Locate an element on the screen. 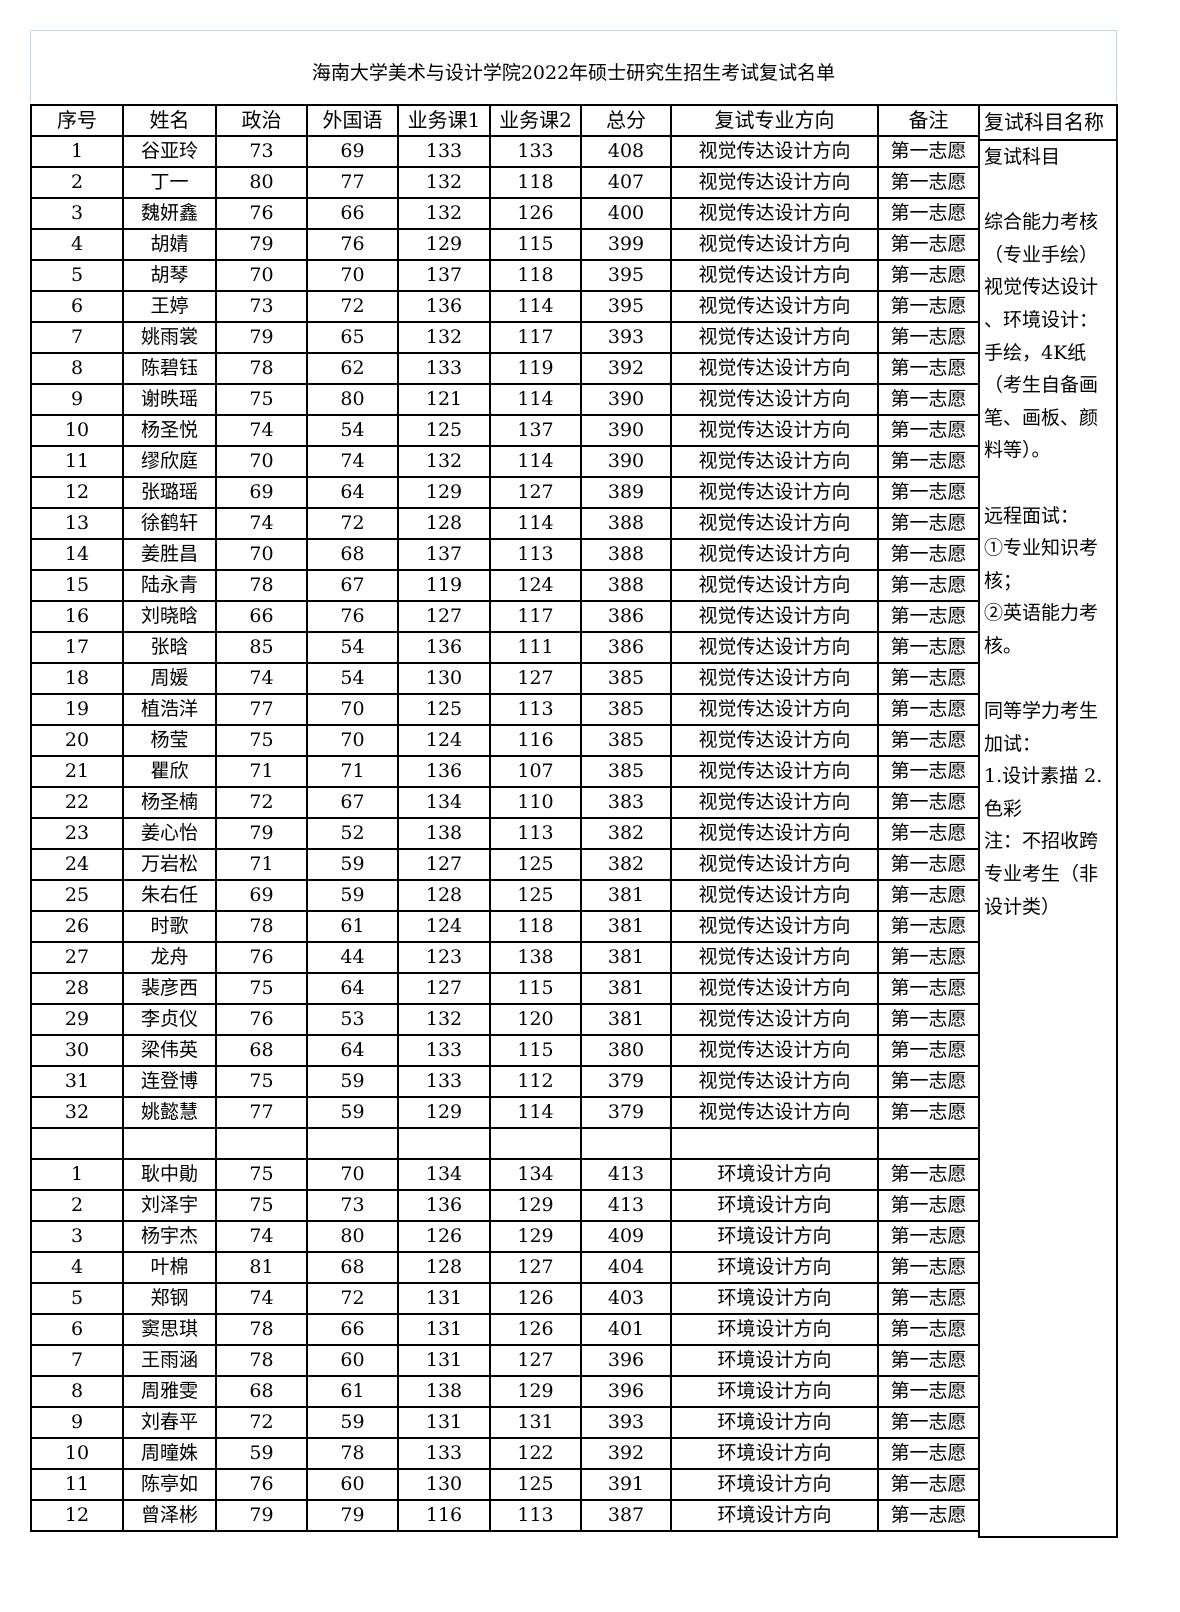 The height and width of the screenshot is (1612, 1180). table-row: 12 张璐瑶 69 64 129 127 389 视觉传达设计方向 第一志愿 is located at coordinates (505, 492).